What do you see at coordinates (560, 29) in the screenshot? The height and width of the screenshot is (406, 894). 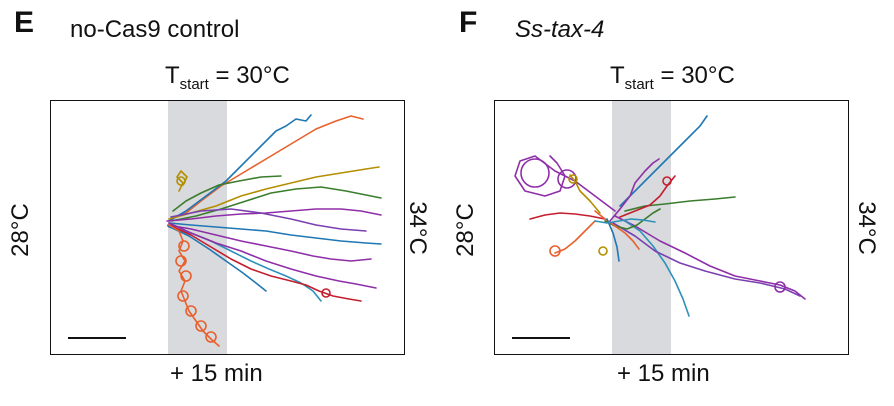 I see `panel-title: Ss-tax-4` at bounding box center [560, 29].